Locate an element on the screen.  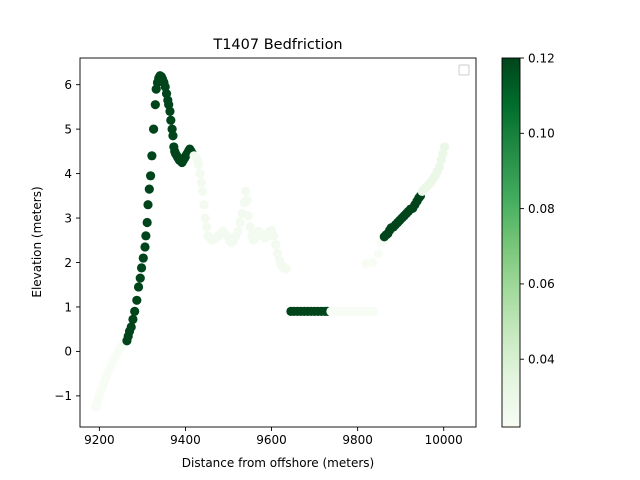
y-tick-label: 5 is located at coordinates (68, 129).